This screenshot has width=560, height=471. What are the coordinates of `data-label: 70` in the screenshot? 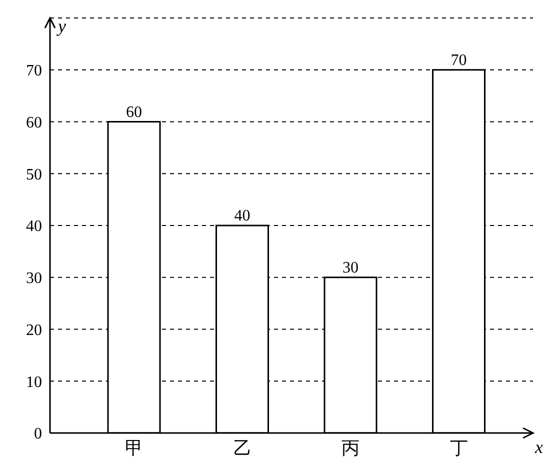 It's located at (458, 60).